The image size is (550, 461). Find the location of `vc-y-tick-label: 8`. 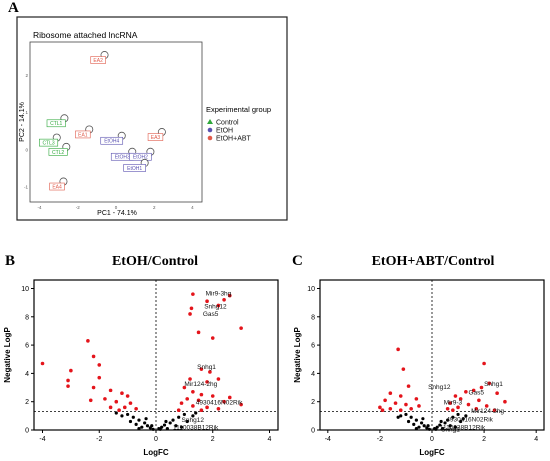

vc-y-tick-label: 8 is located at coordinates (313, 317).